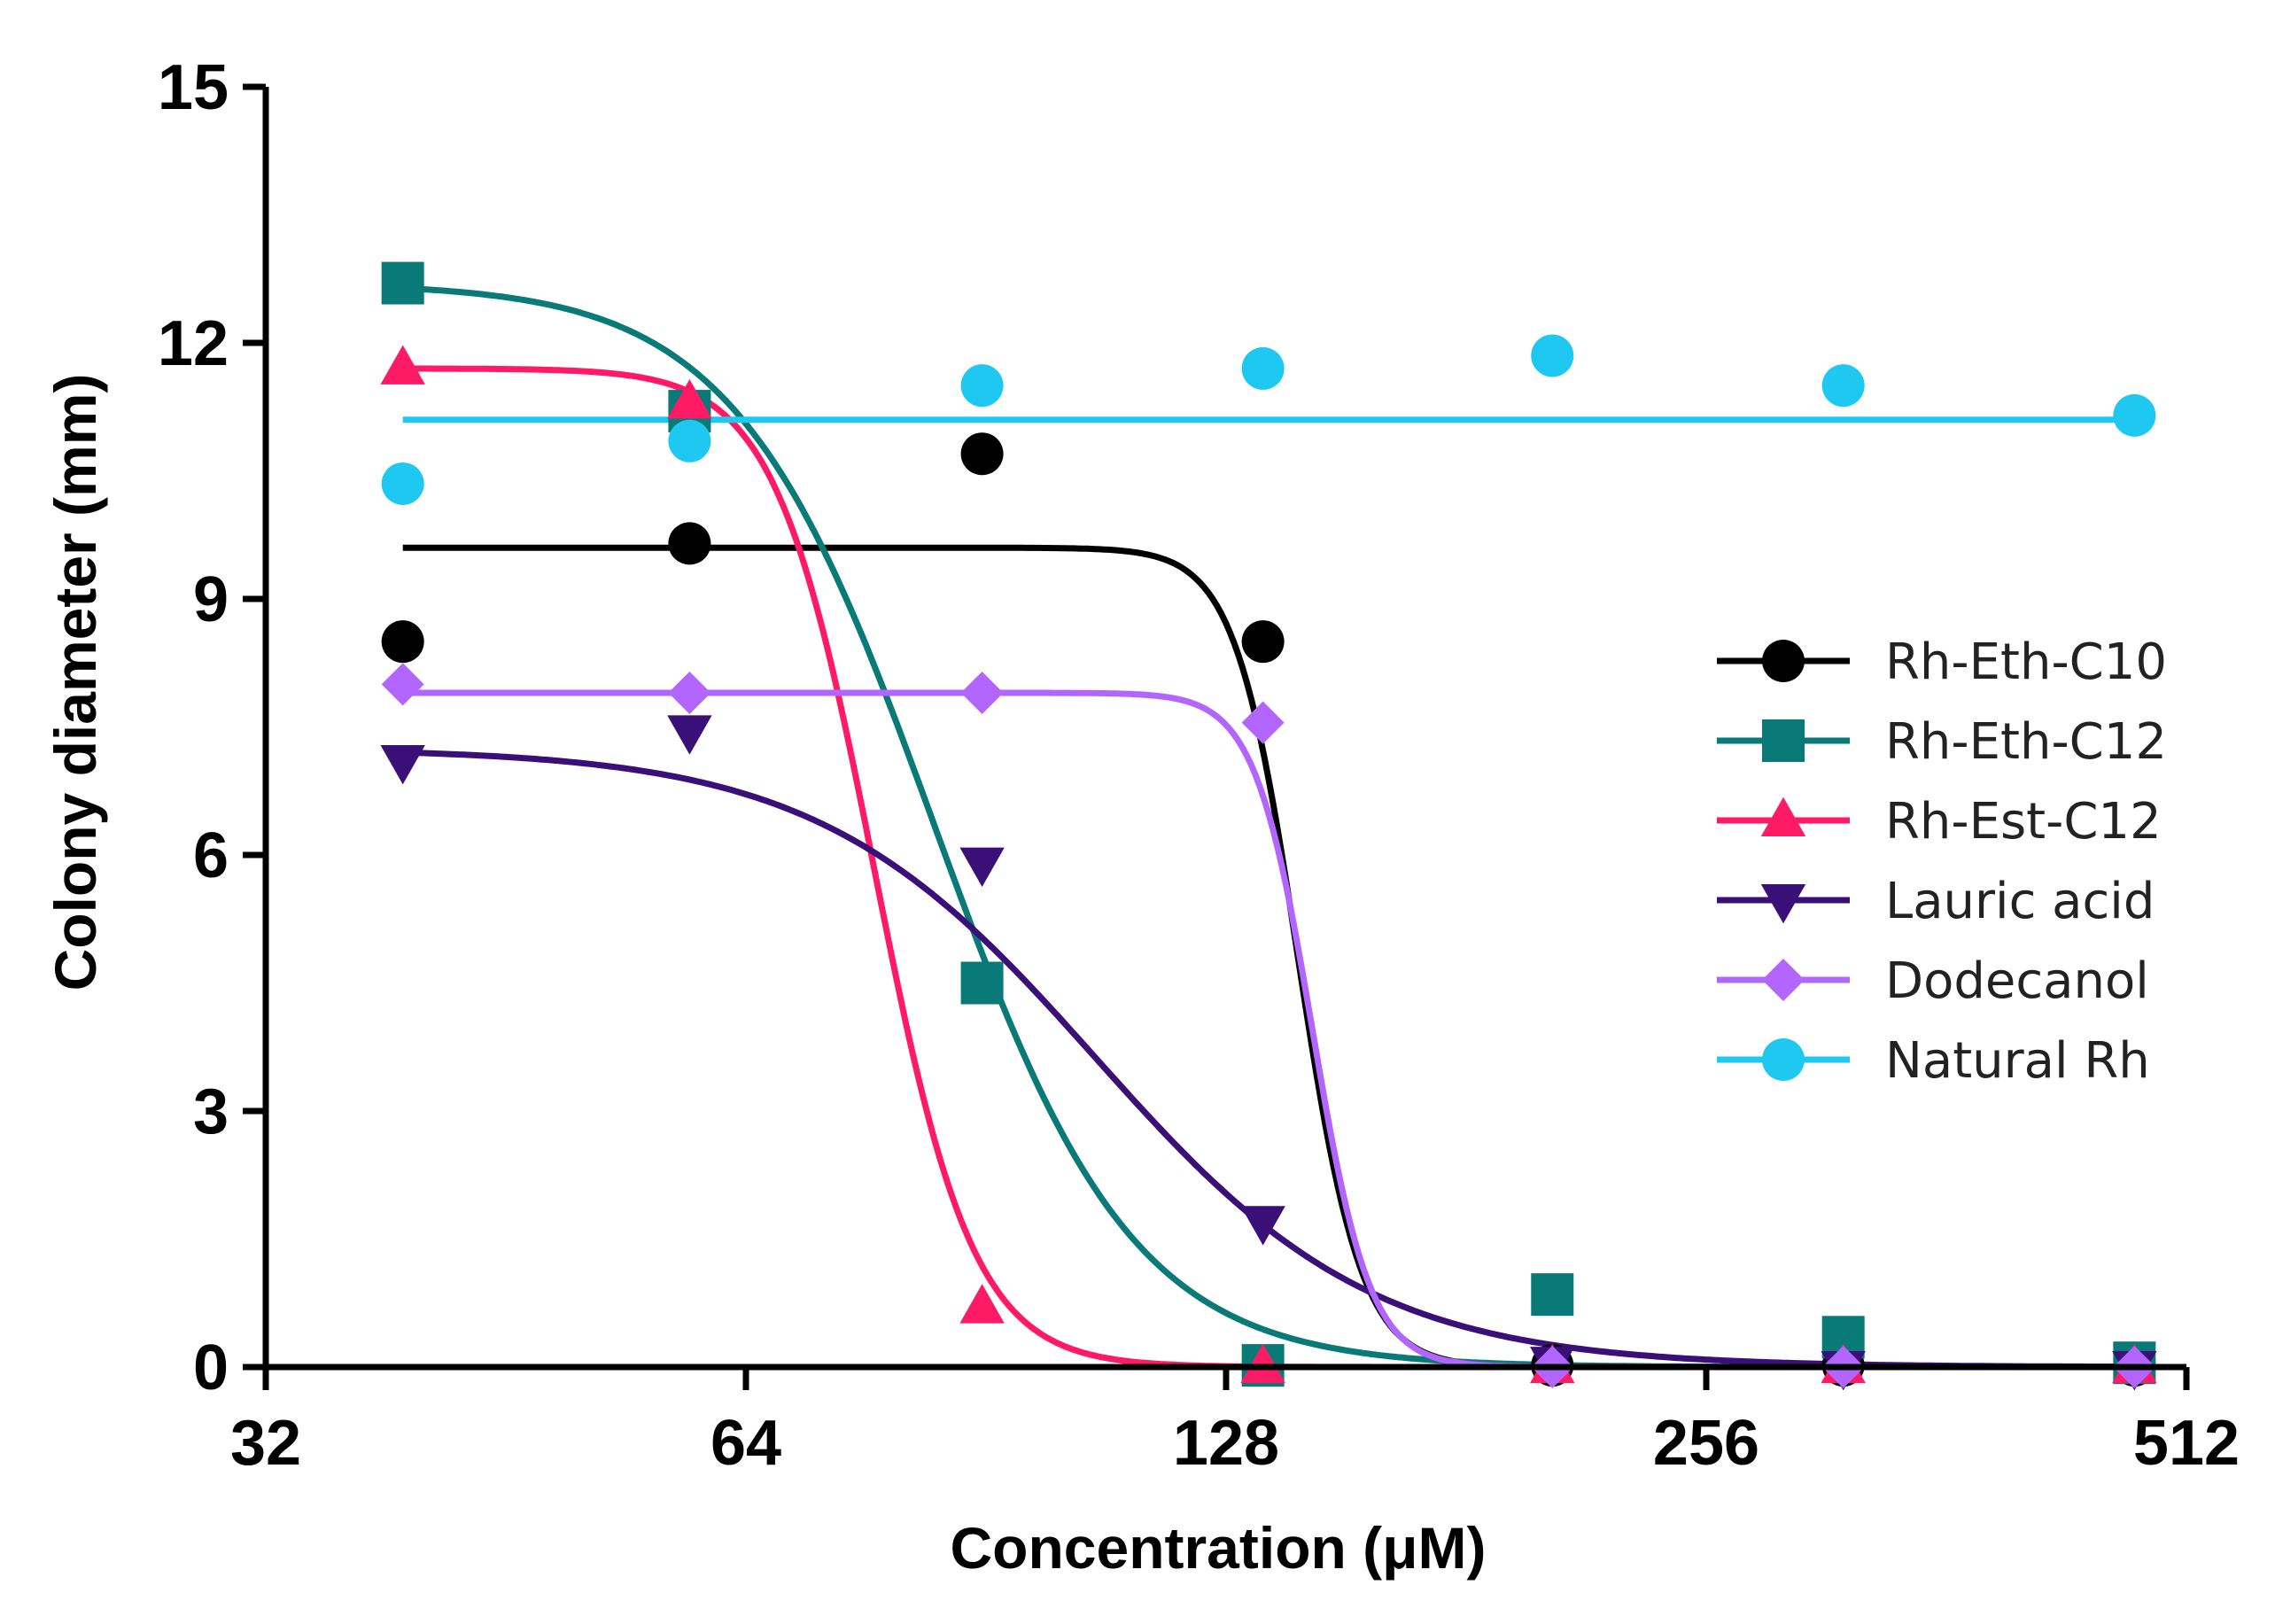 The height and width of the screenshot is (1624, 2275). What do you see at coordinates (2186, 1444) in the screenshot?
I see `x-tick-label-512: 512` at bounding box center [2186, 1444].